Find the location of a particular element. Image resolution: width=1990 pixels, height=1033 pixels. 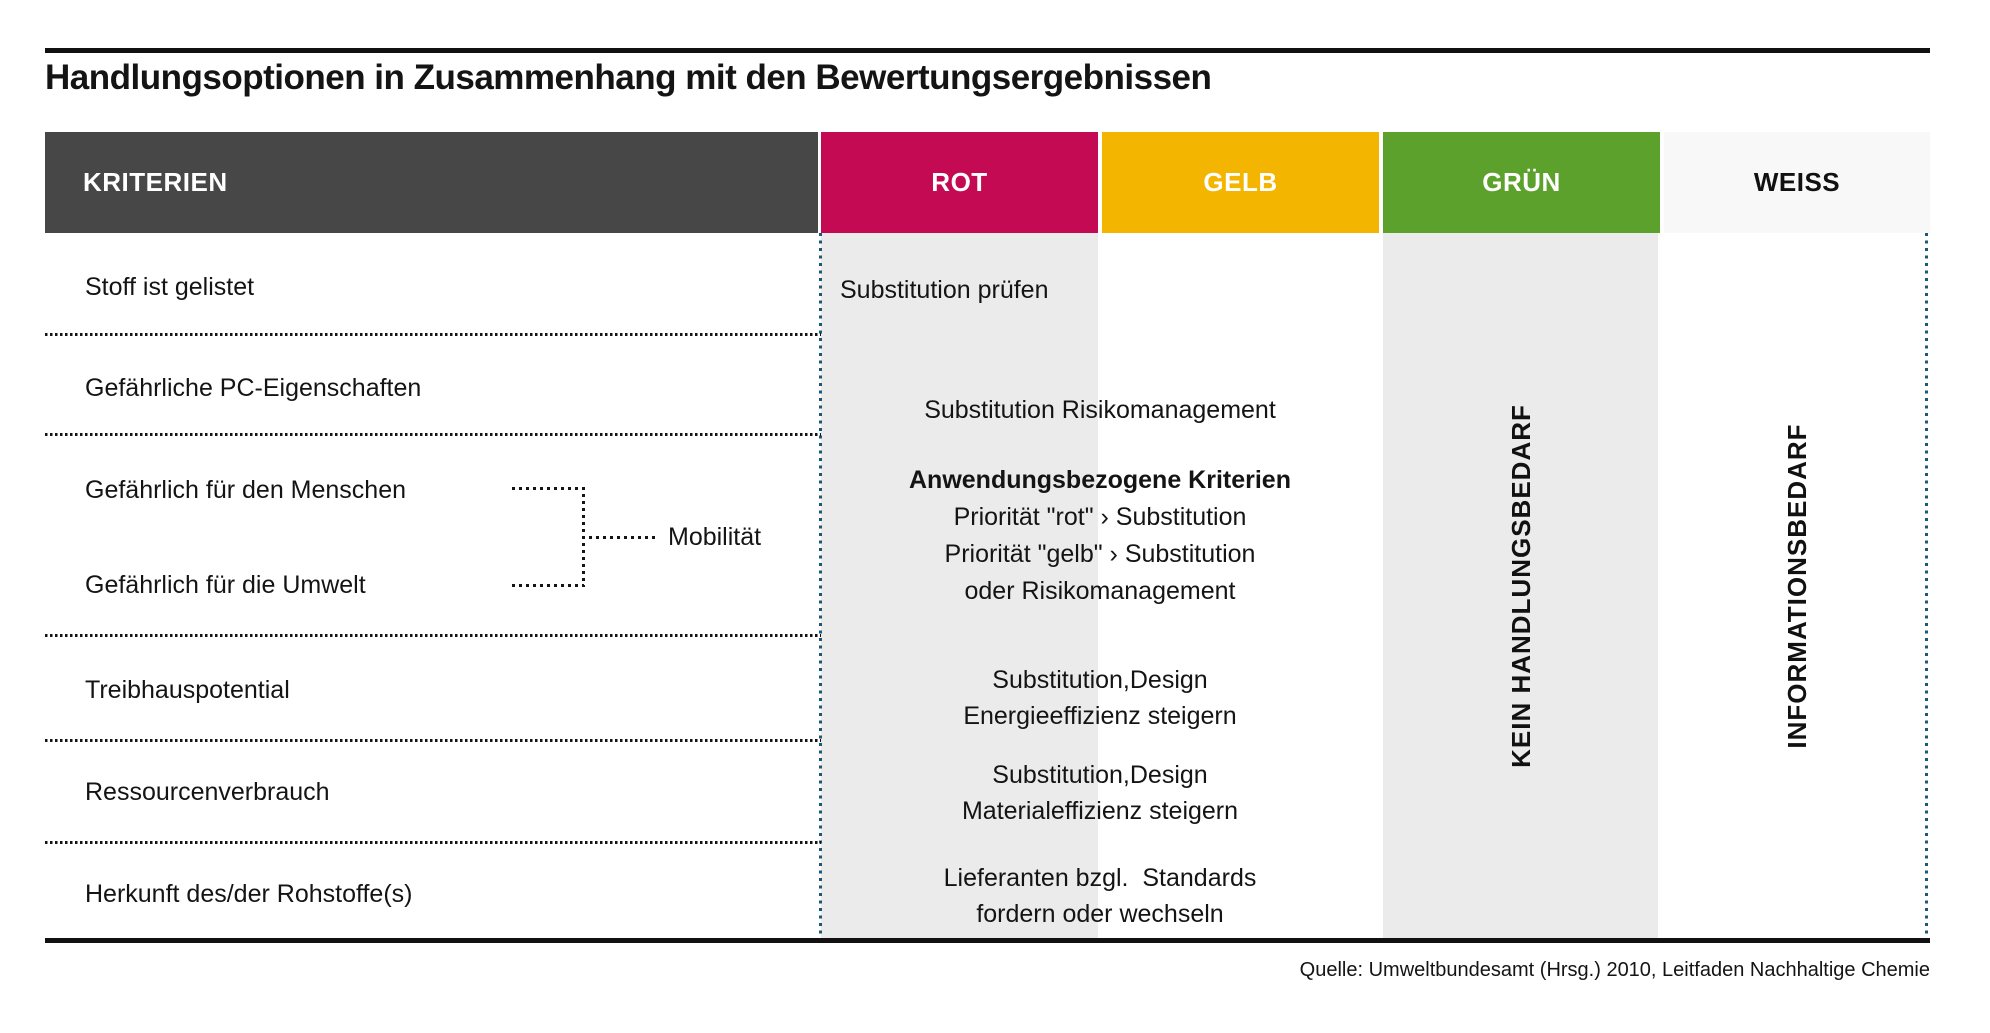

criterion-ressourcenverbrauch: Ressourcenverbrauch is located at coordinates (207, 792).